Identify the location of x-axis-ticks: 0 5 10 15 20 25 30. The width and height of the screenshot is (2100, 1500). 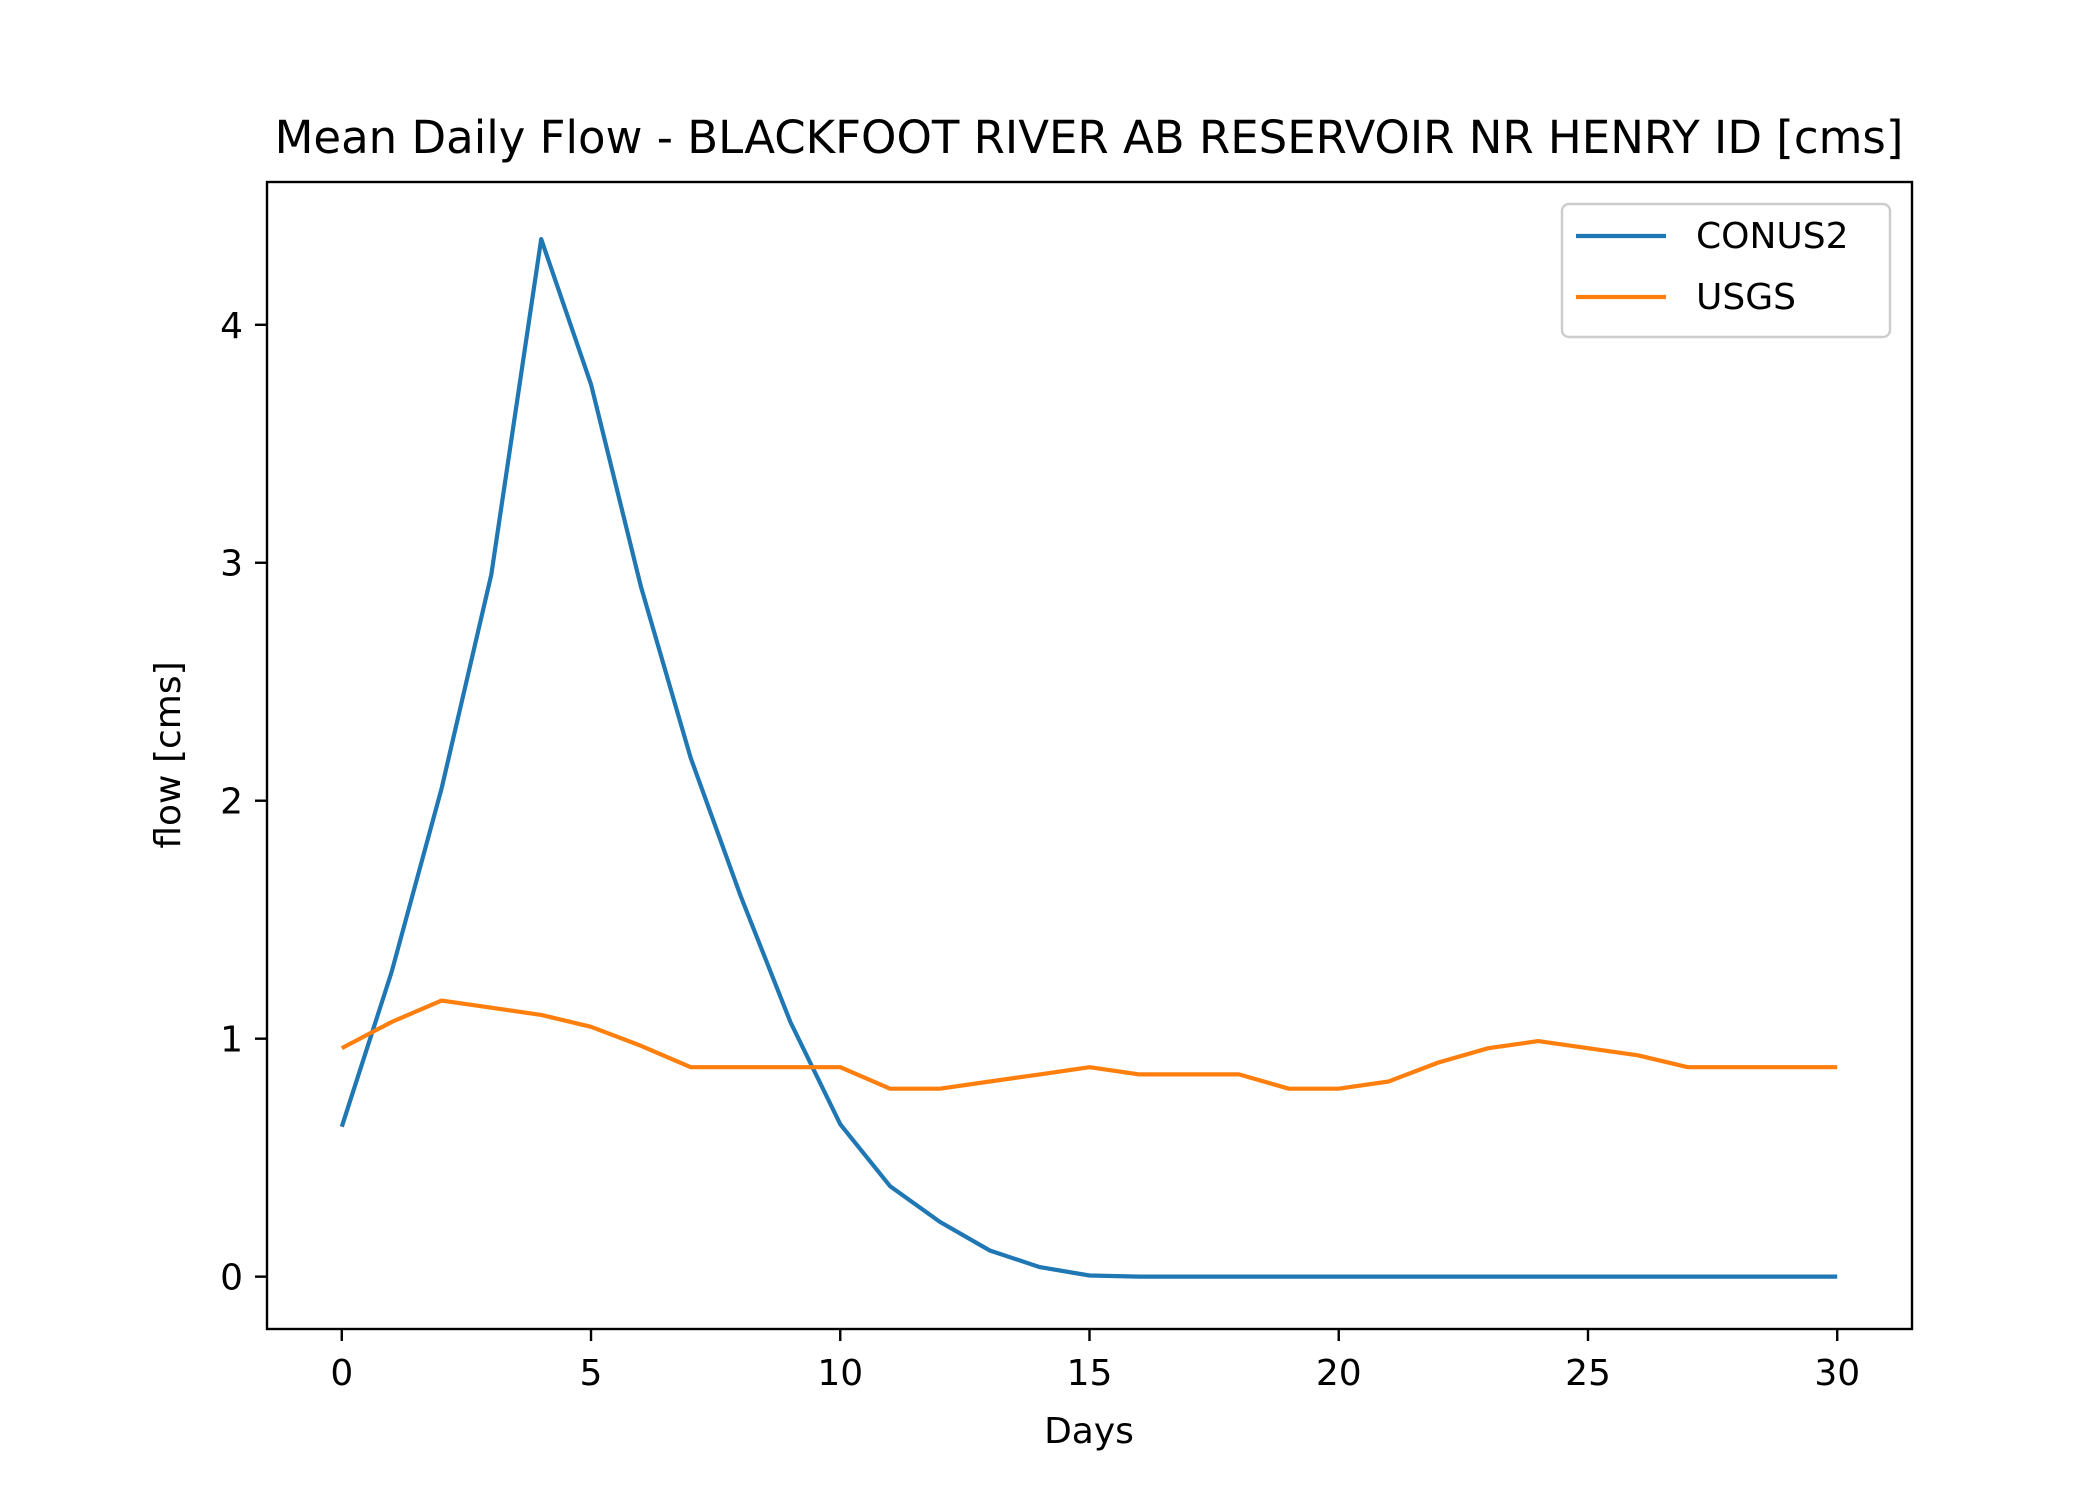
(1095, 1361).